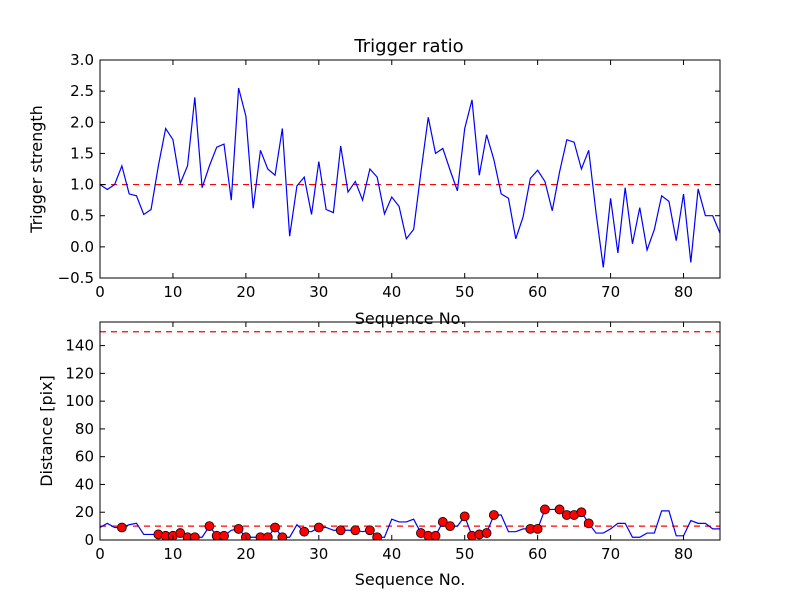  I want to click on bottom-y-tick-label: 40, so click(84, 484).